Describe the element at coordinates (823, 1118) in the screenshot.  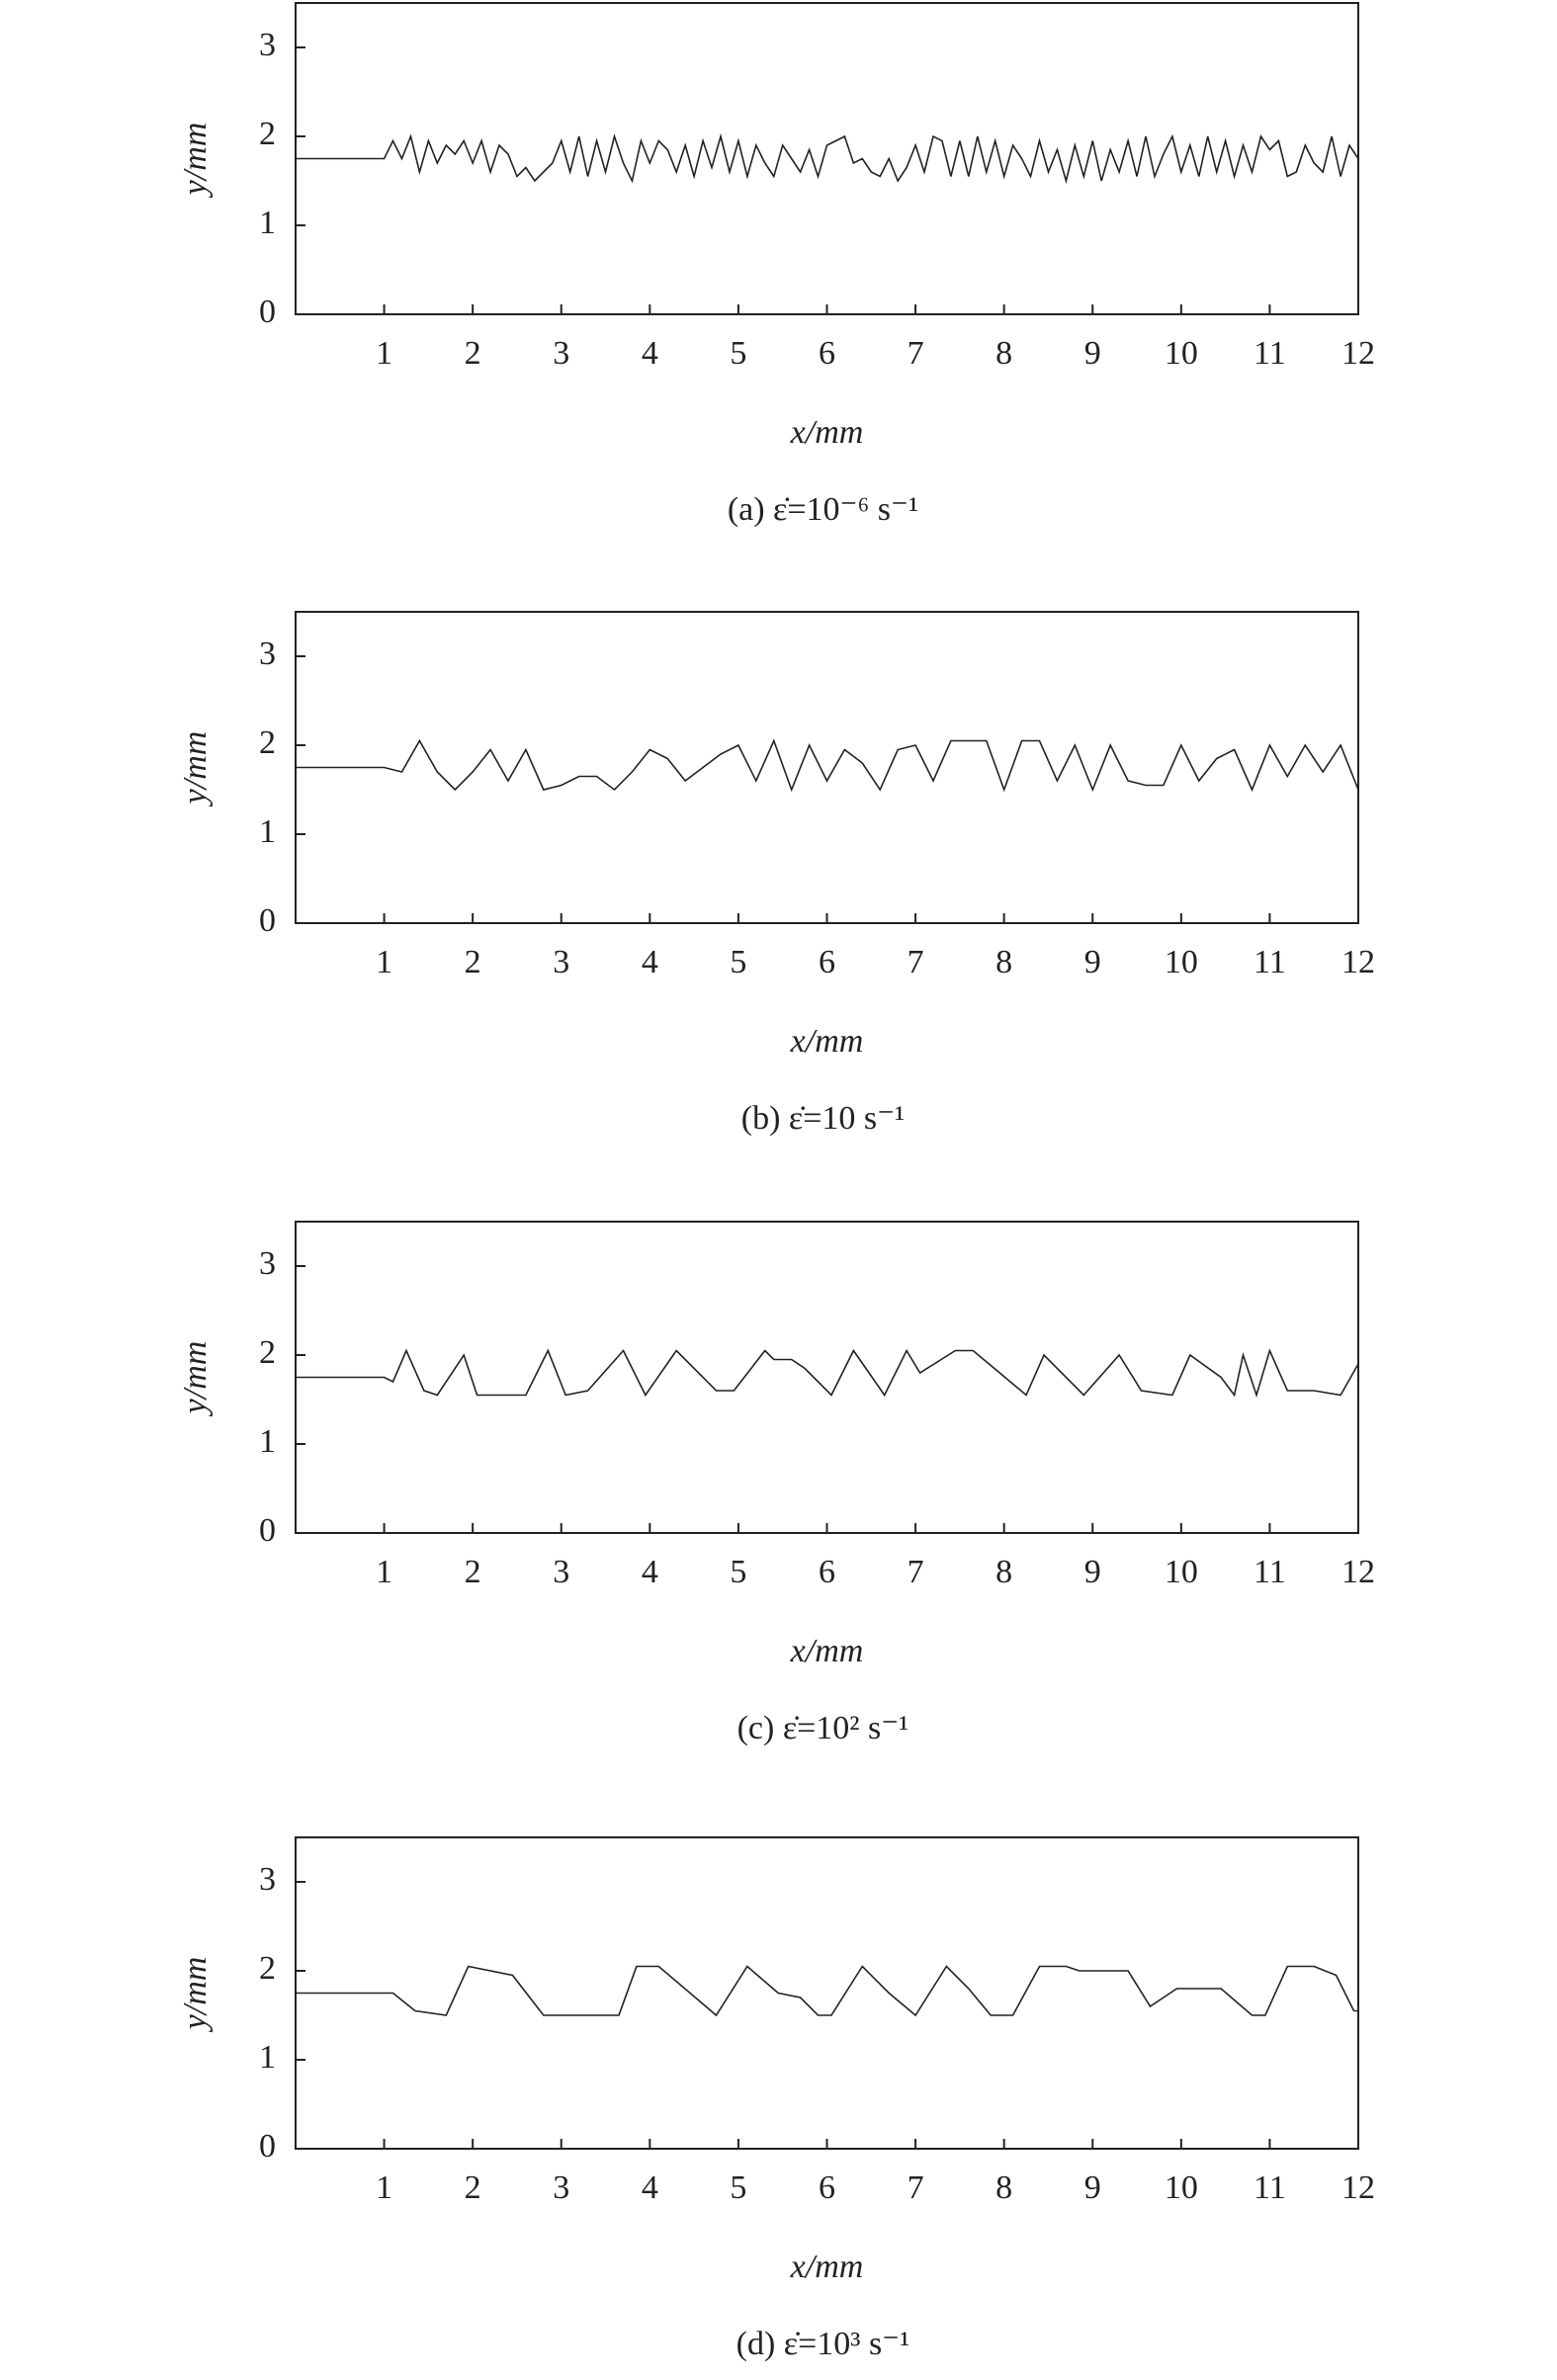
I see `panel-caption: (b) ε̇=10 s⁻¹` at that location.